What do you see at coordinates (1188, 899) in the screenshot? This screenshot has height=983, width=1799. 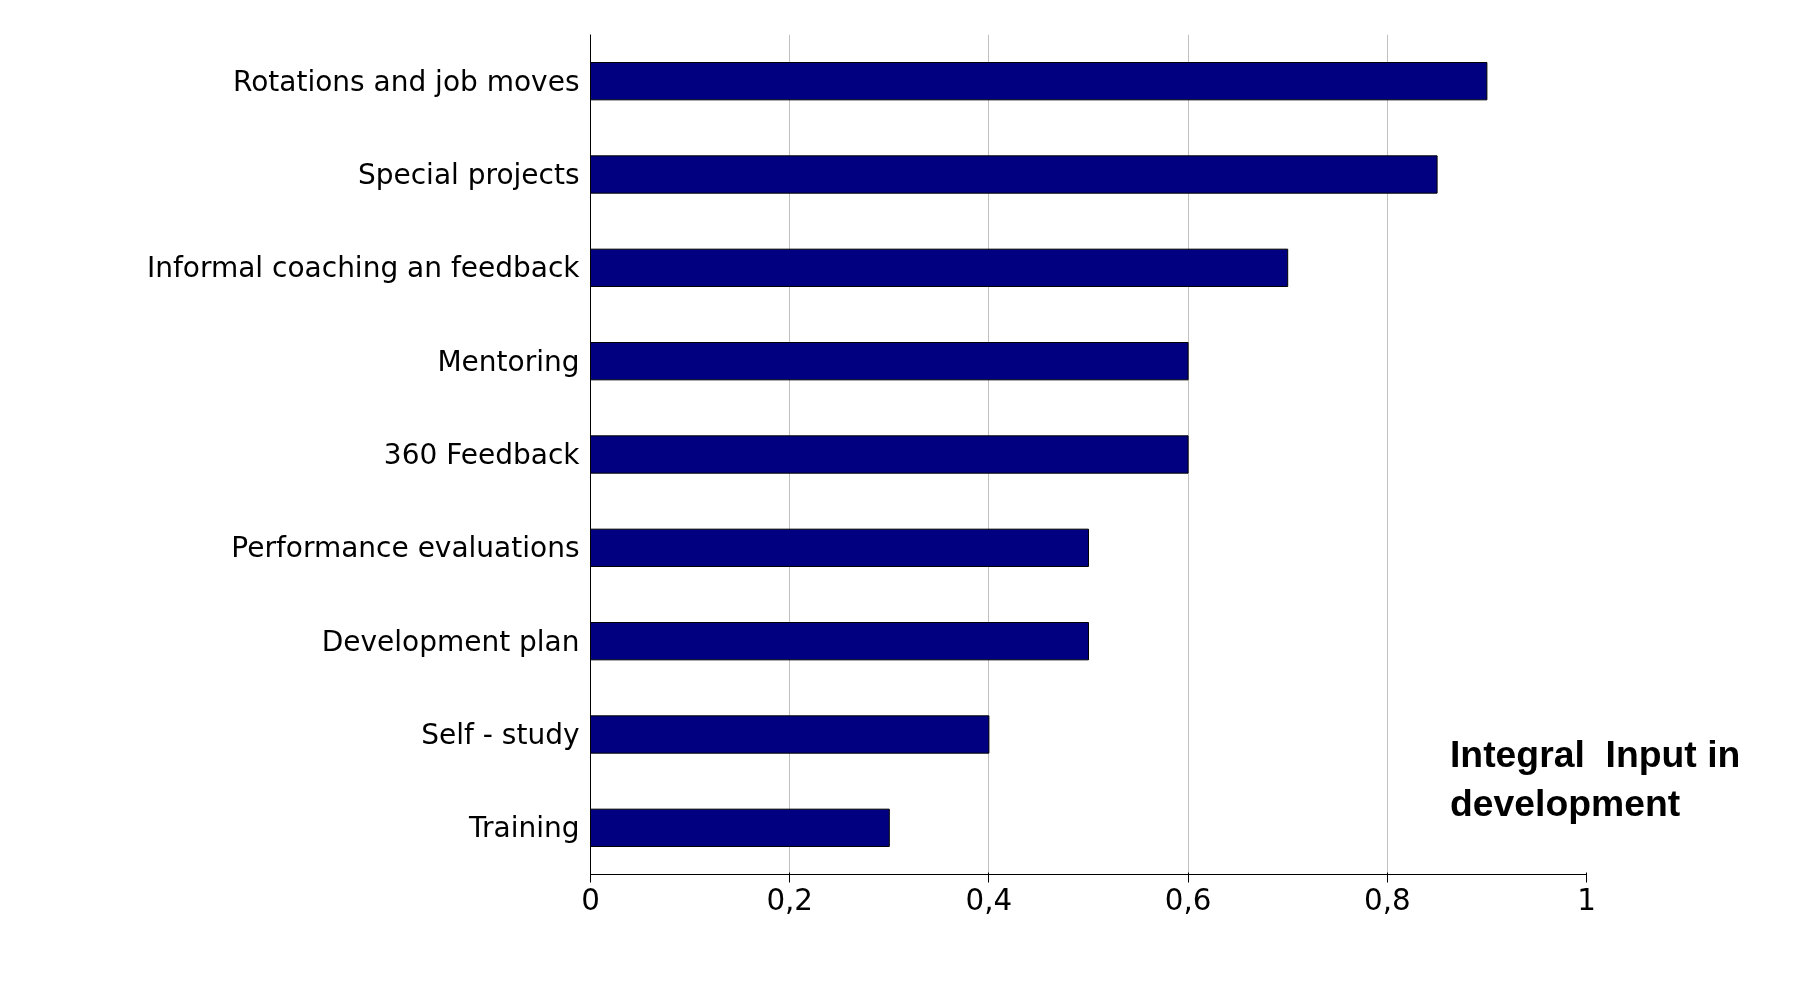 I see `x-tick-label: 0,6` at bounding box center [1188, 899].